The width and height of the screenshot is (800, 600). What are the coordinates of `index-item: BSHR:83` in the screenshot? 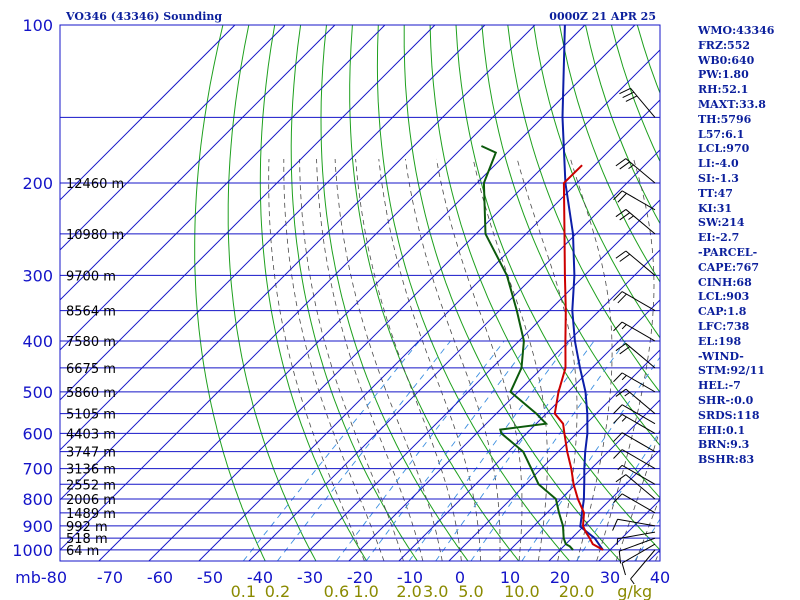 It's located at (726, 460).